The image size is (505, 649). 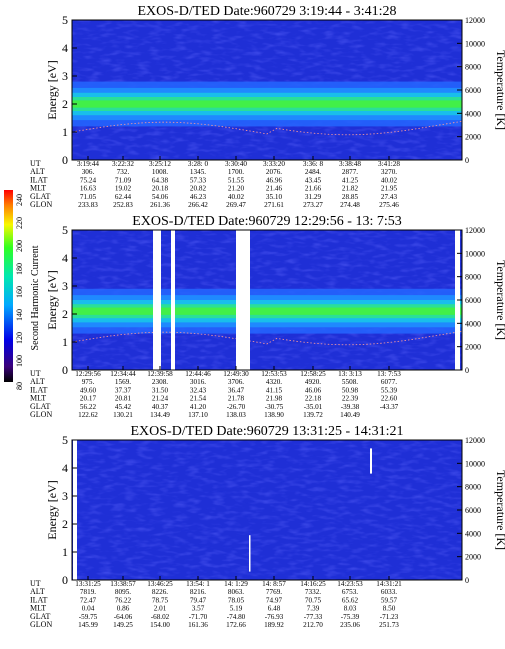 What do you see at coordinates (389, 374) in the screenshot?
I see `ephemeris-cell: 13: 7:53` at bounding box center [389, 374].